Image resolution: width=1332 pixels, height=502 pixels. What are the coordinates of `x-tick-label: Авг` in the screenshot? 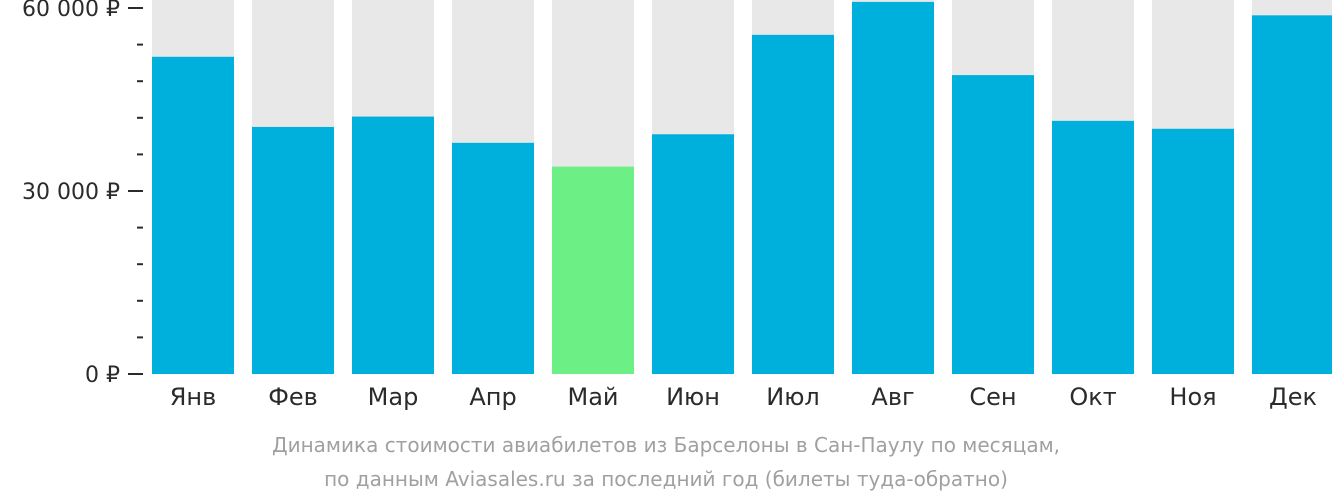 It's located at (892, 397).